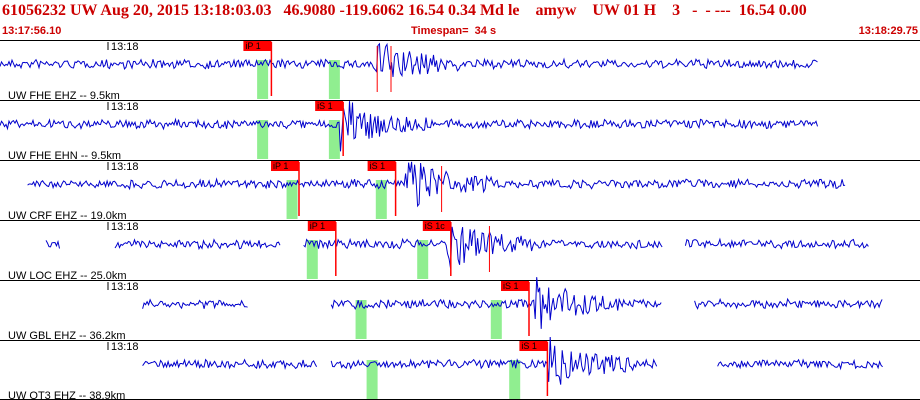 This screenshot has width=920, height=400. I want to click on station-channel-label: UW FHE EHN -- 9.5km, so click(64, 156).